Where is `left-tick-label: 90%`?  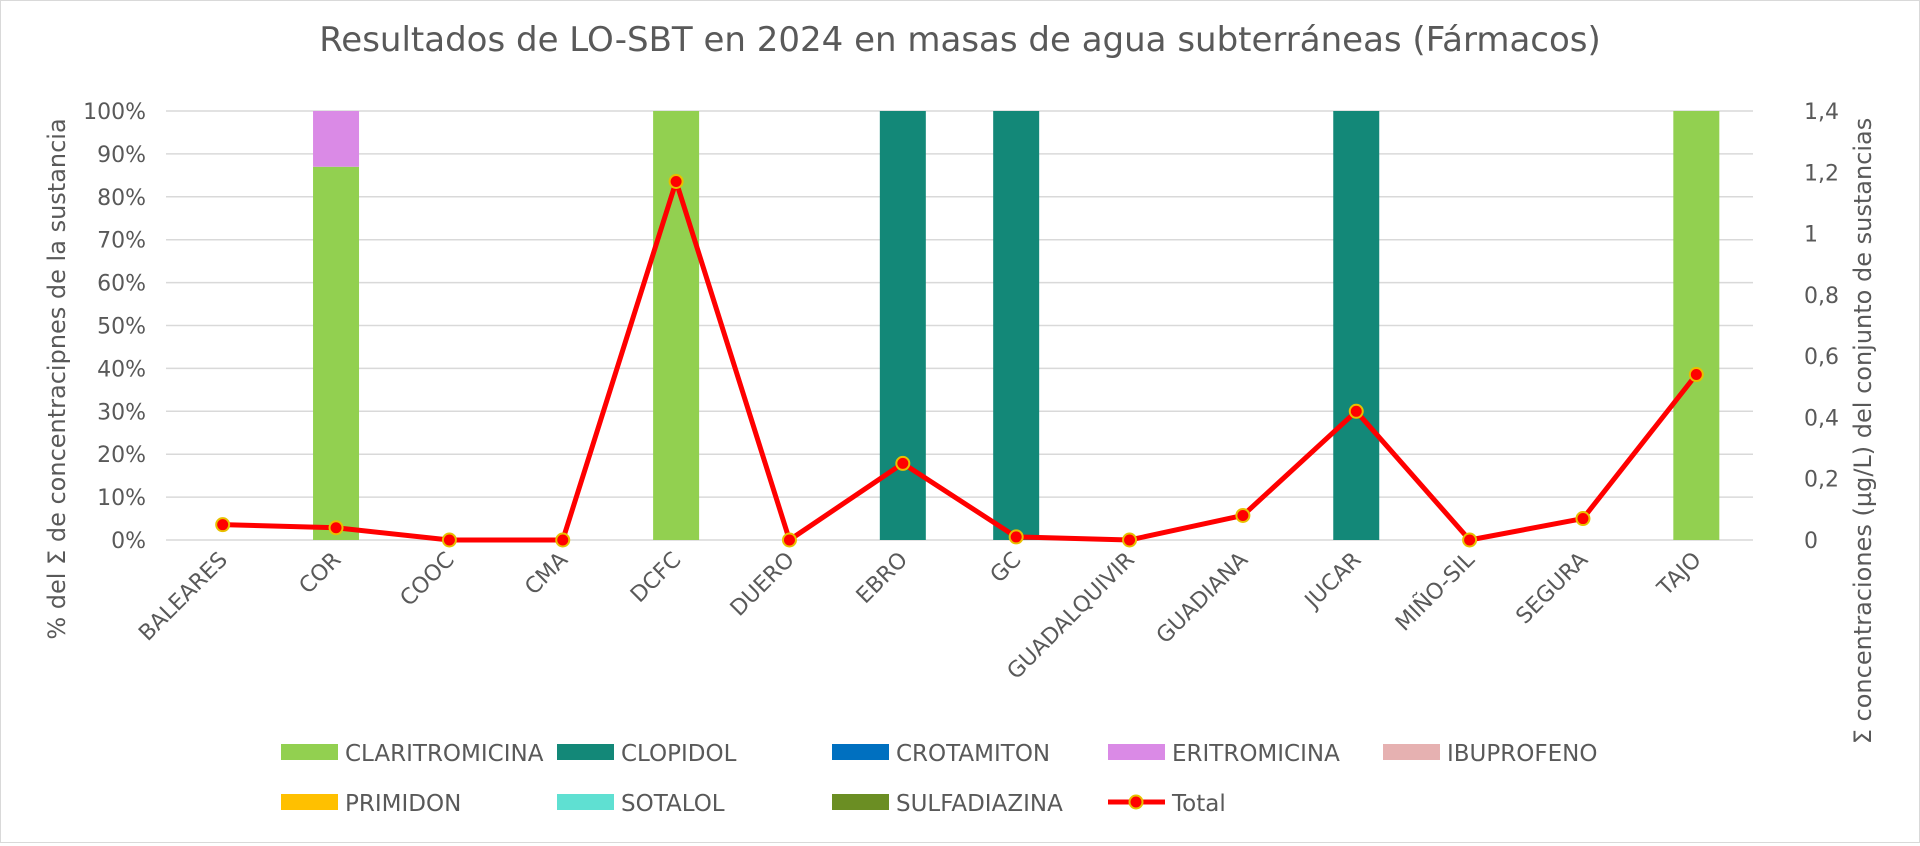
left-tick-label: 90% is located at coordinates (121, 155).